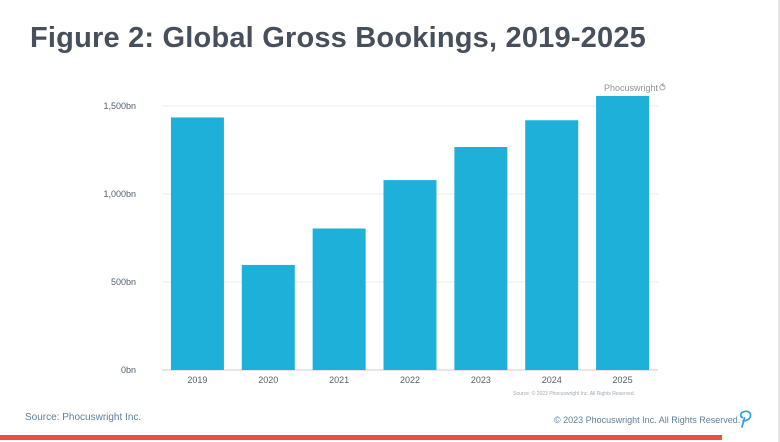 This screenshot has width=780, height=442. What do you see at coordinates (268, 317) in the screenshot?
I see `bar-2020` at bounding box center [268, 317].